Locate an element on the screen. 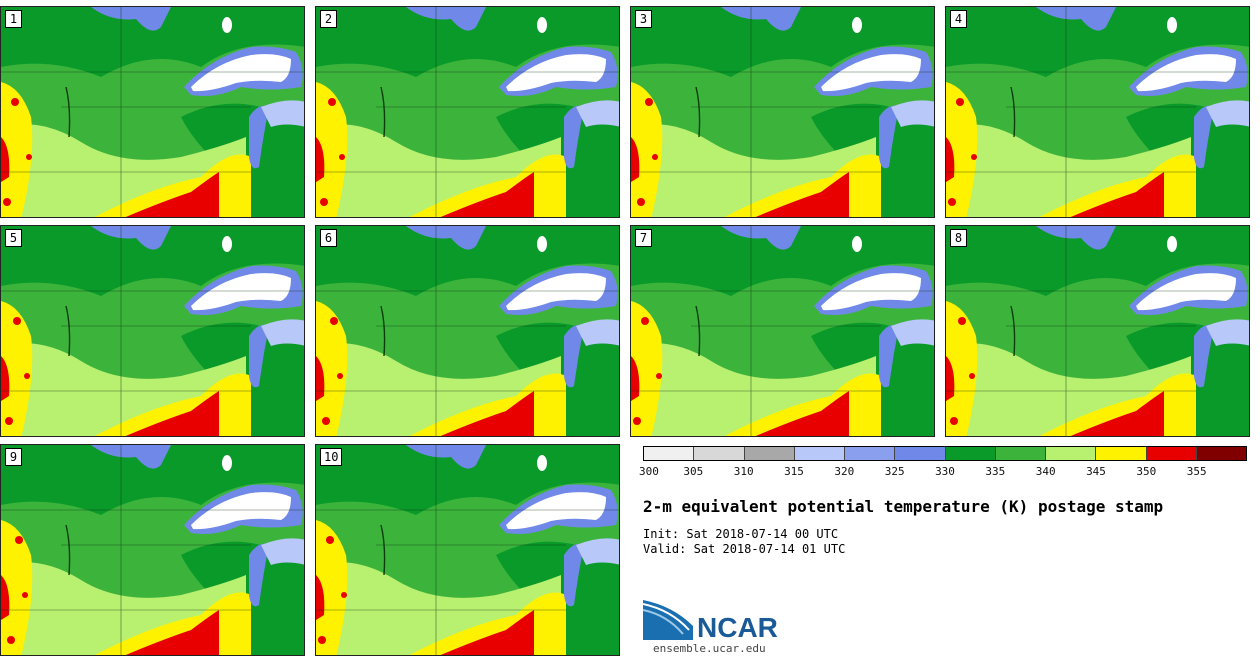 The image size is (1260, 657). colorbar-tick: 320 is located at coordinates (844, 471).